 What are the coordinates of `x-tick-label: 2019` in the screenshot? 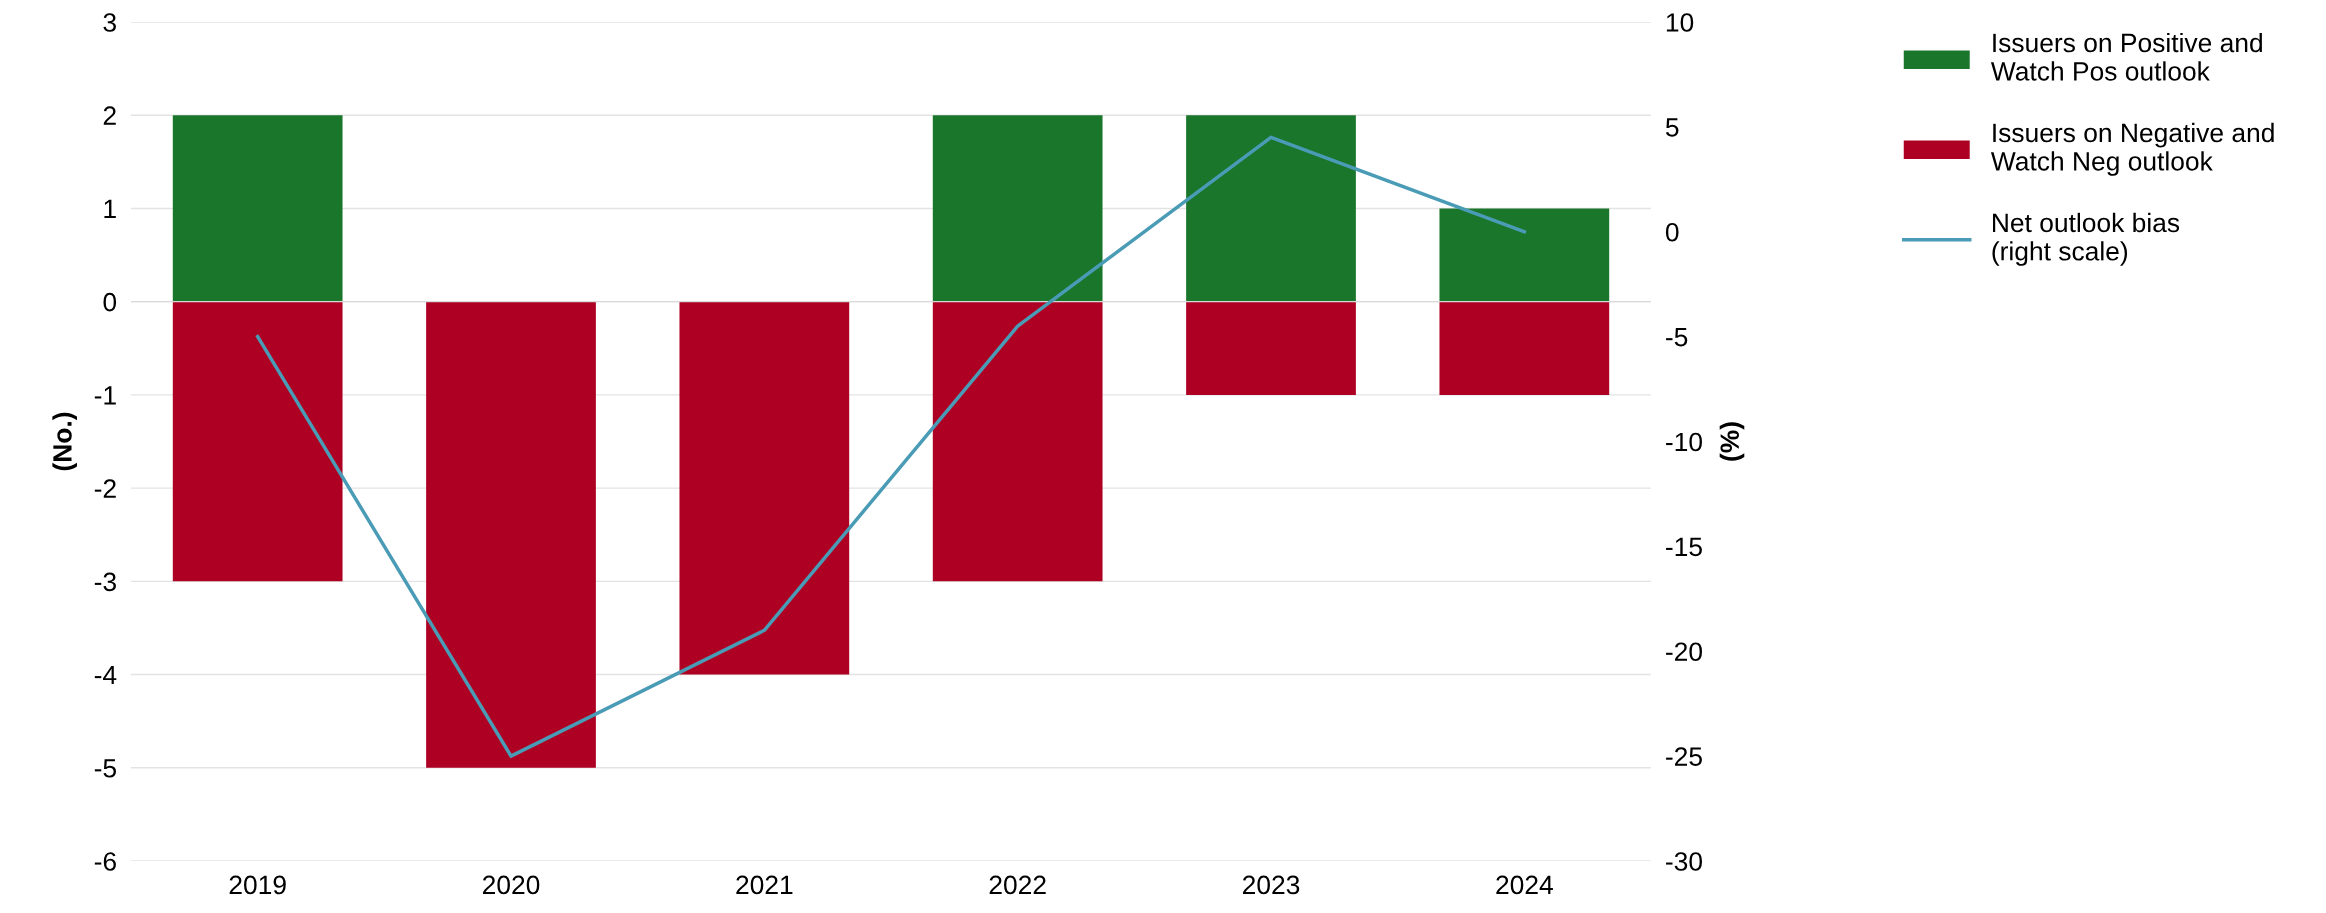 It's located at (257, 885).